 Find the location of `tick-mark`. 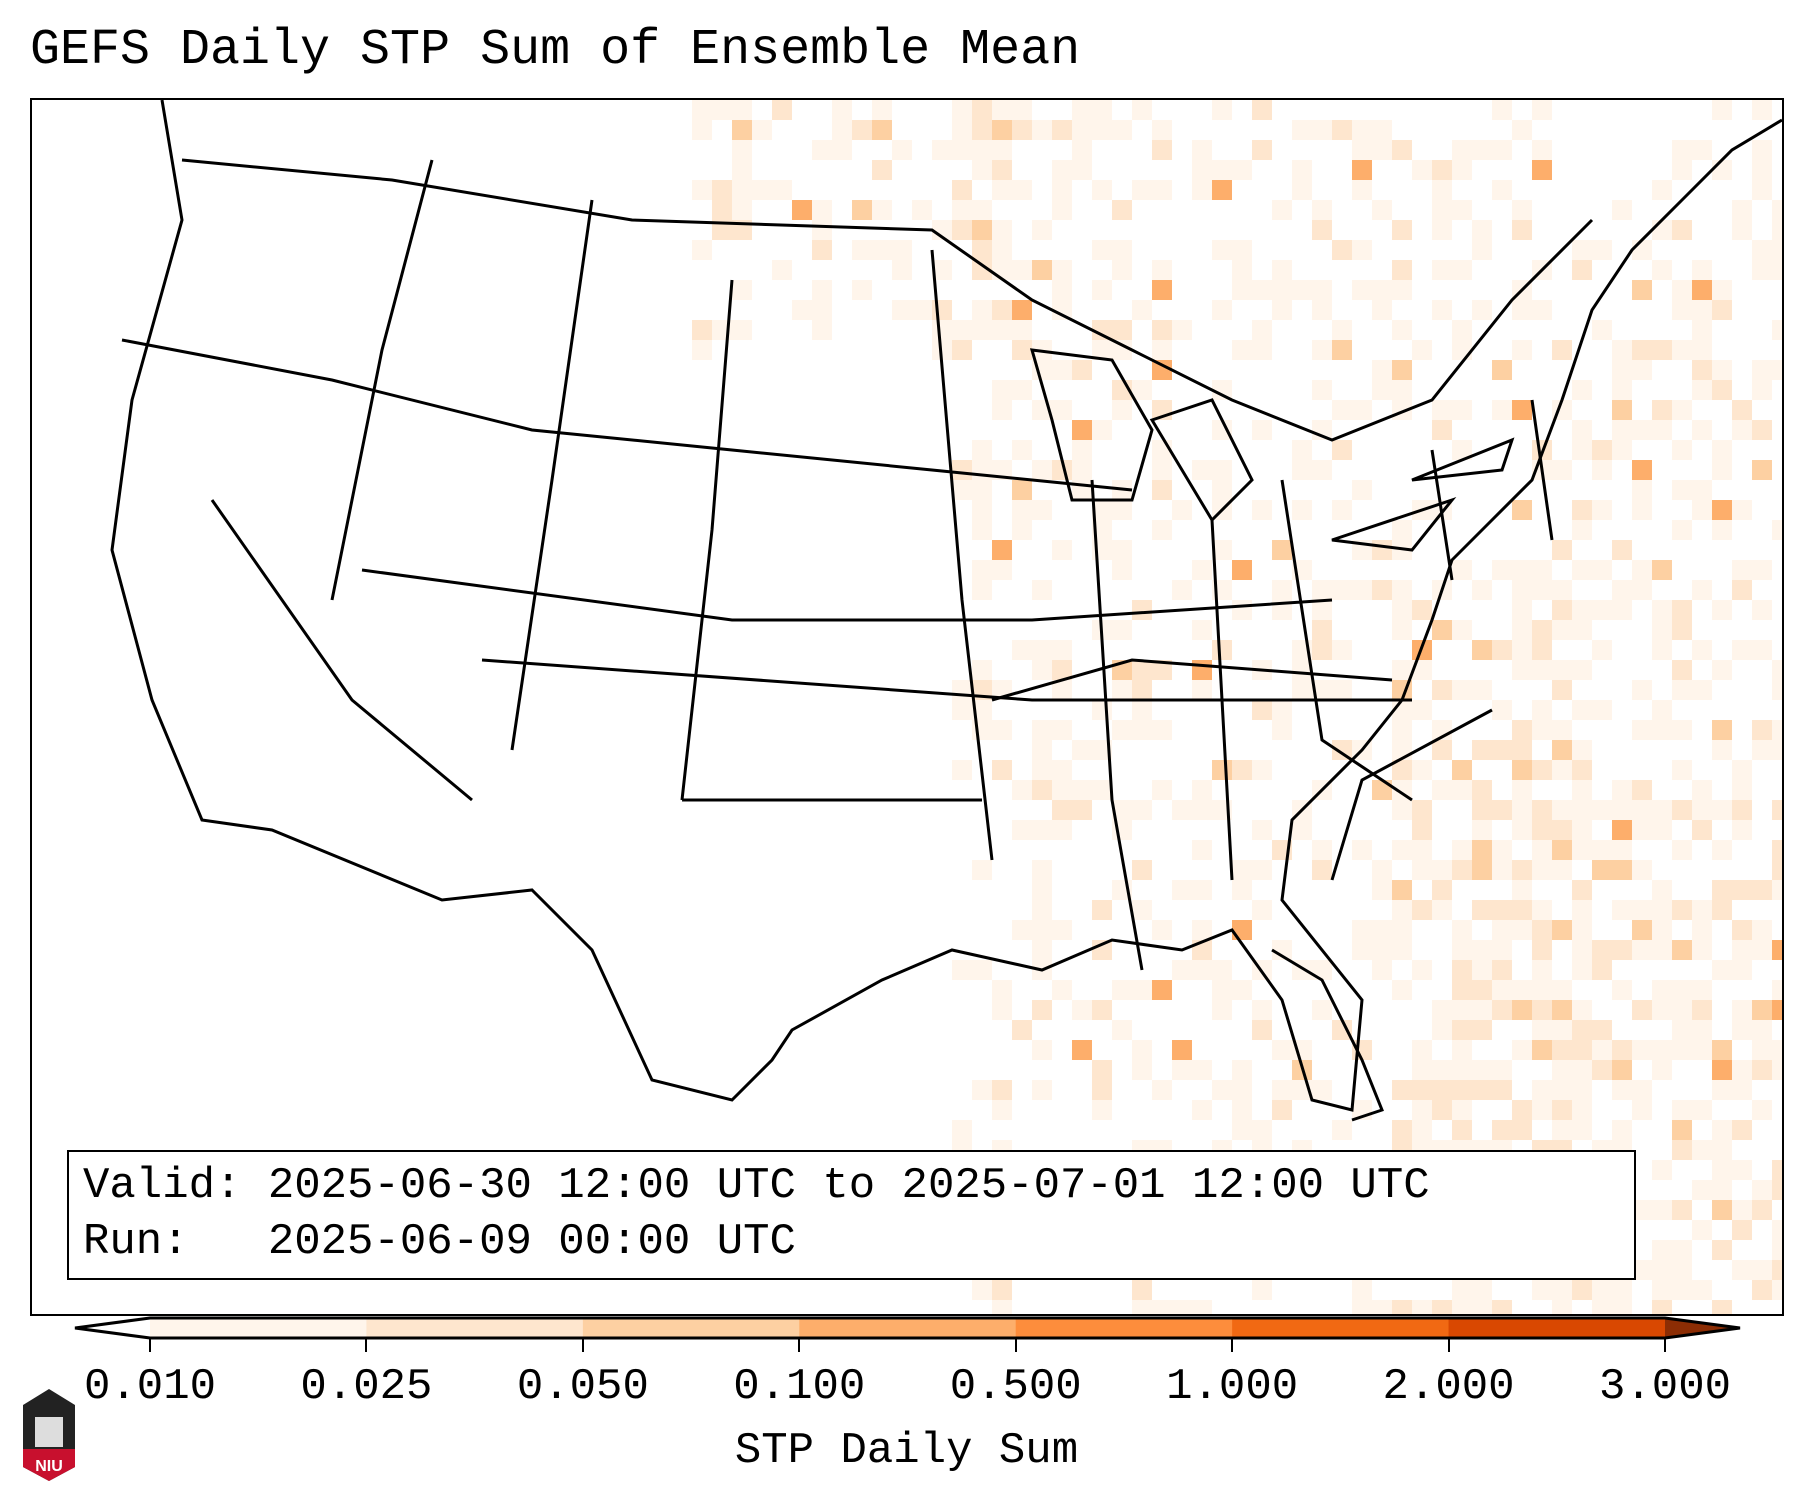

tick-mark is located at coordinates (1448, 1345).